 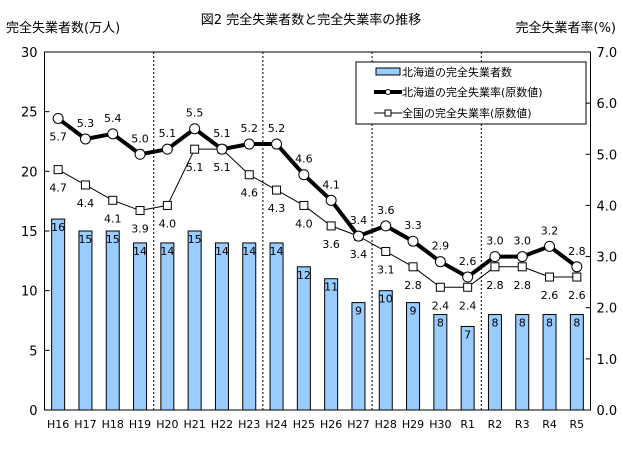 What do you see at coordinates (467, 113) in the screenshot?
I see `legend-label: 全国の完全失業率(原数値)` at bounding box center [467, 113].